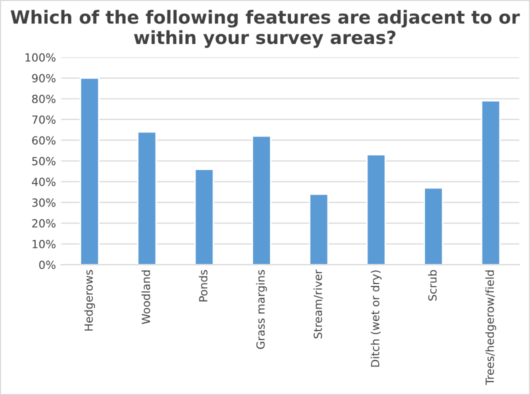  I want to click on x-tick-label: Grass margins, so click(261, 309).